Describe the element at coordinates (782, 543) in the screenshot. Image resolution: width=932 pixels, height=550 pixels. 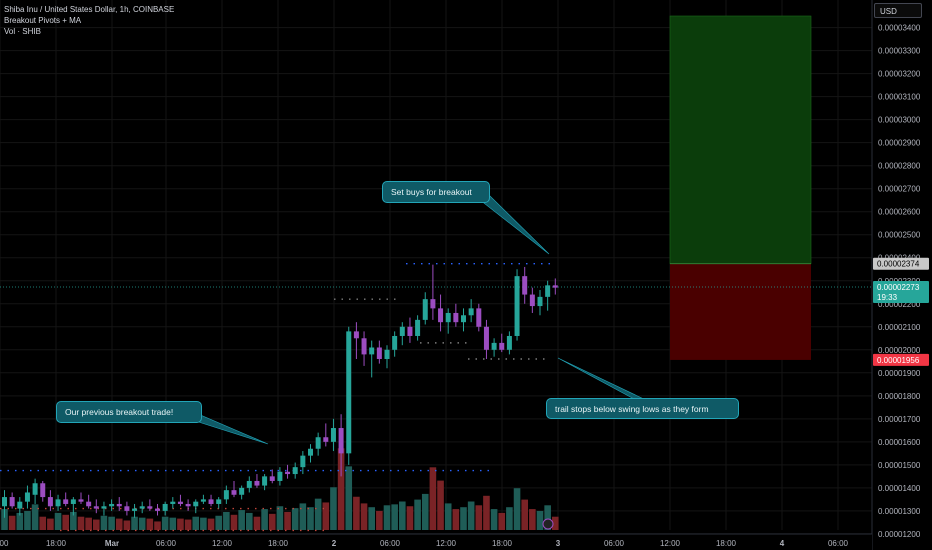
I see `time-tick-label: 4` at that location.